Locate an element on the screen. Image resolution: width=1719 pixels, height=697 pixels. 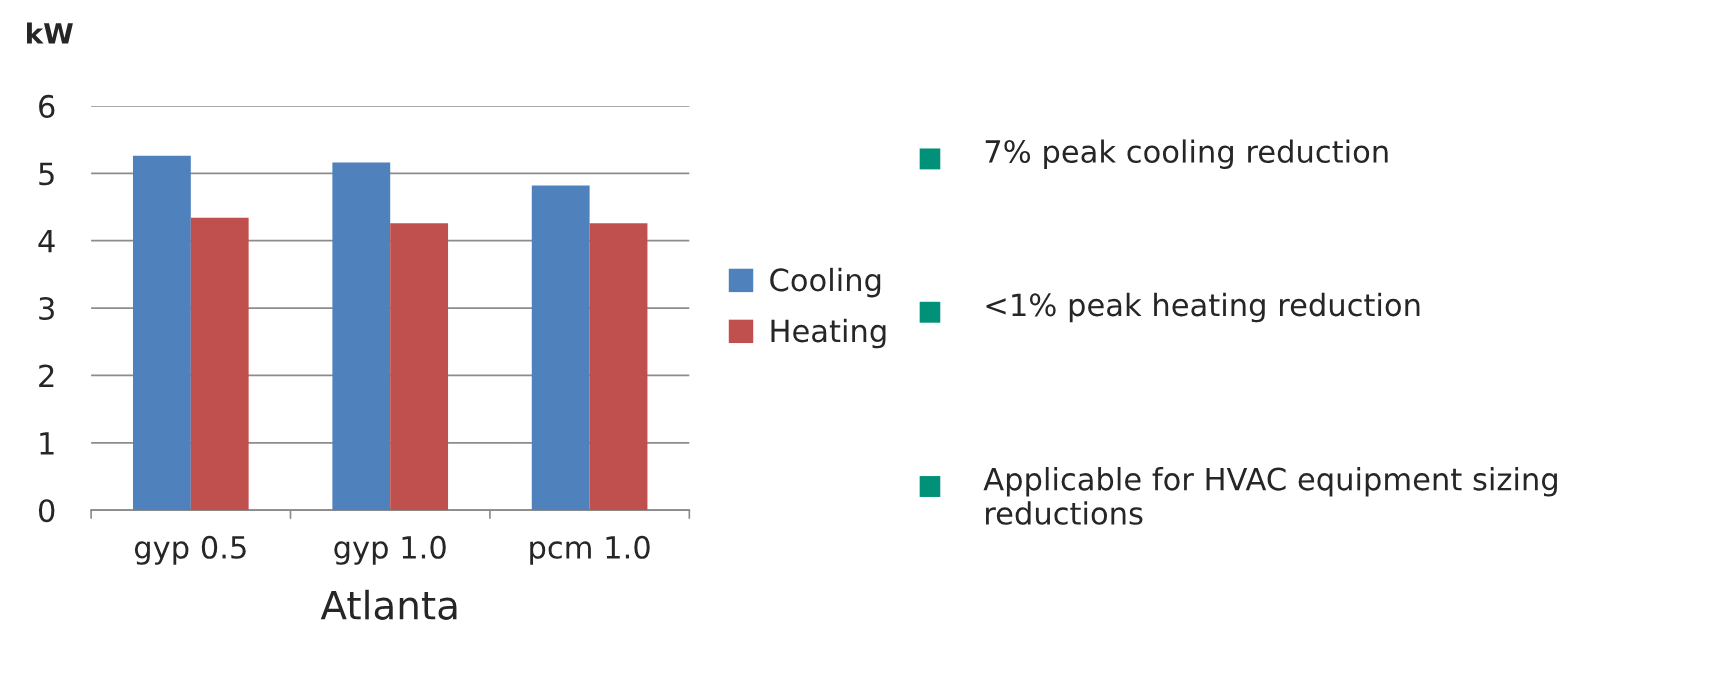
y-tick-label: 0 is located at coordinates (46, 511).